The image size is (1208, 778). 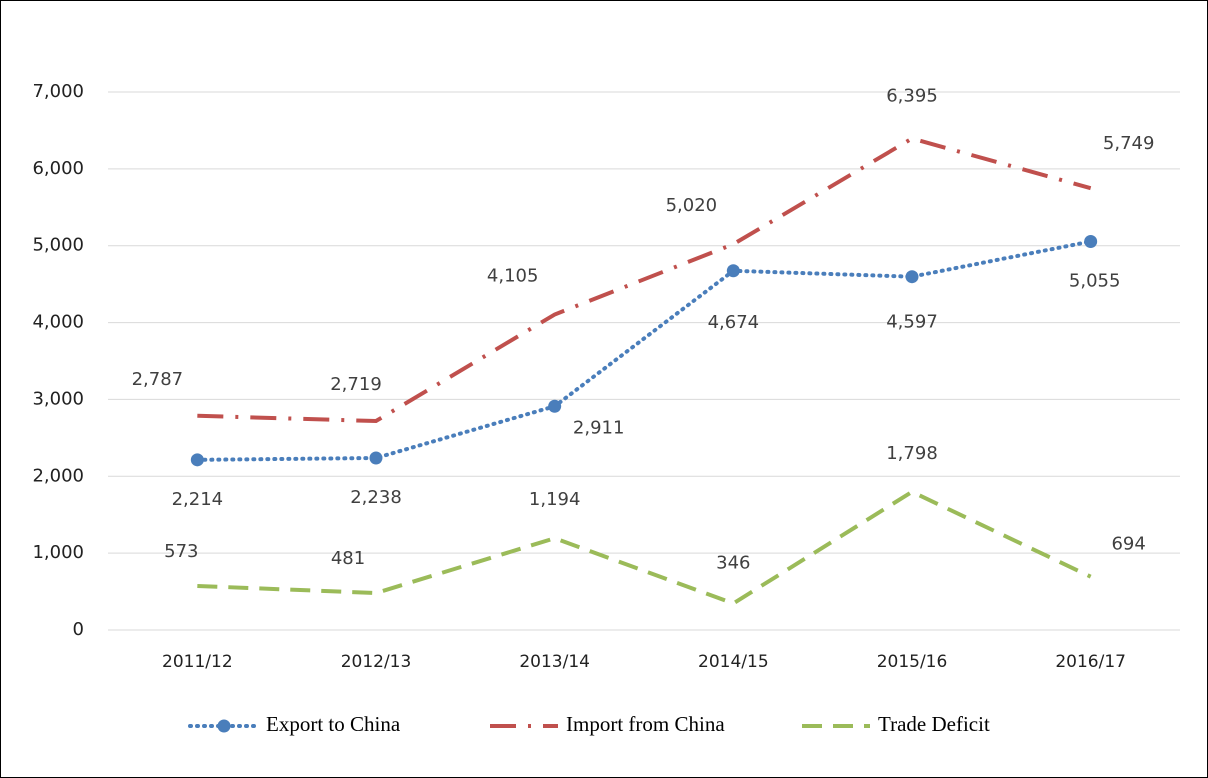 What do you see at coordinates (912, 662) in the screenshot?
I see `x-tick-label: 2015/16` at bounding box center [912, 662].